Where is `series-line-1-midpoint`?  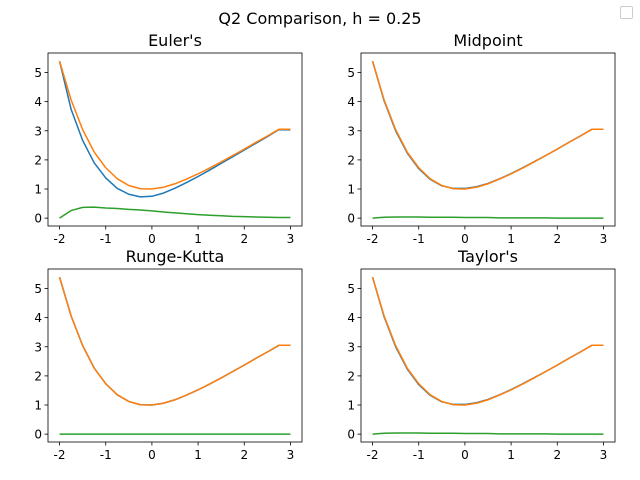
series-line-1-midpoint is located at coordinates (487, 125).